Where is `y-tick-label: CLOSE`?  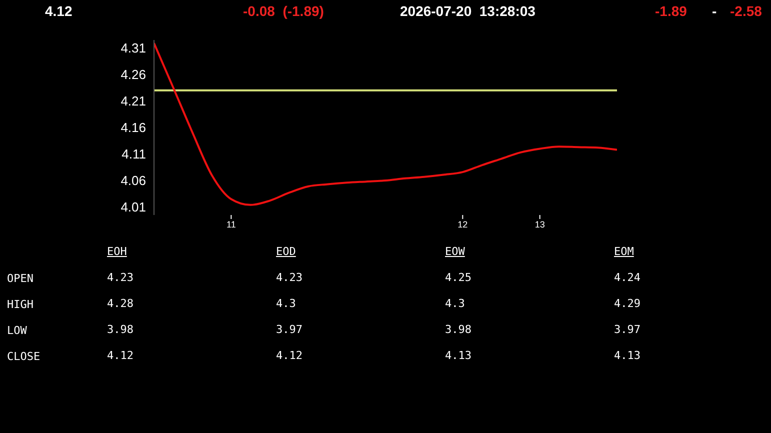
y-tick-label: CLOSE is located at coordinates (23, 356).